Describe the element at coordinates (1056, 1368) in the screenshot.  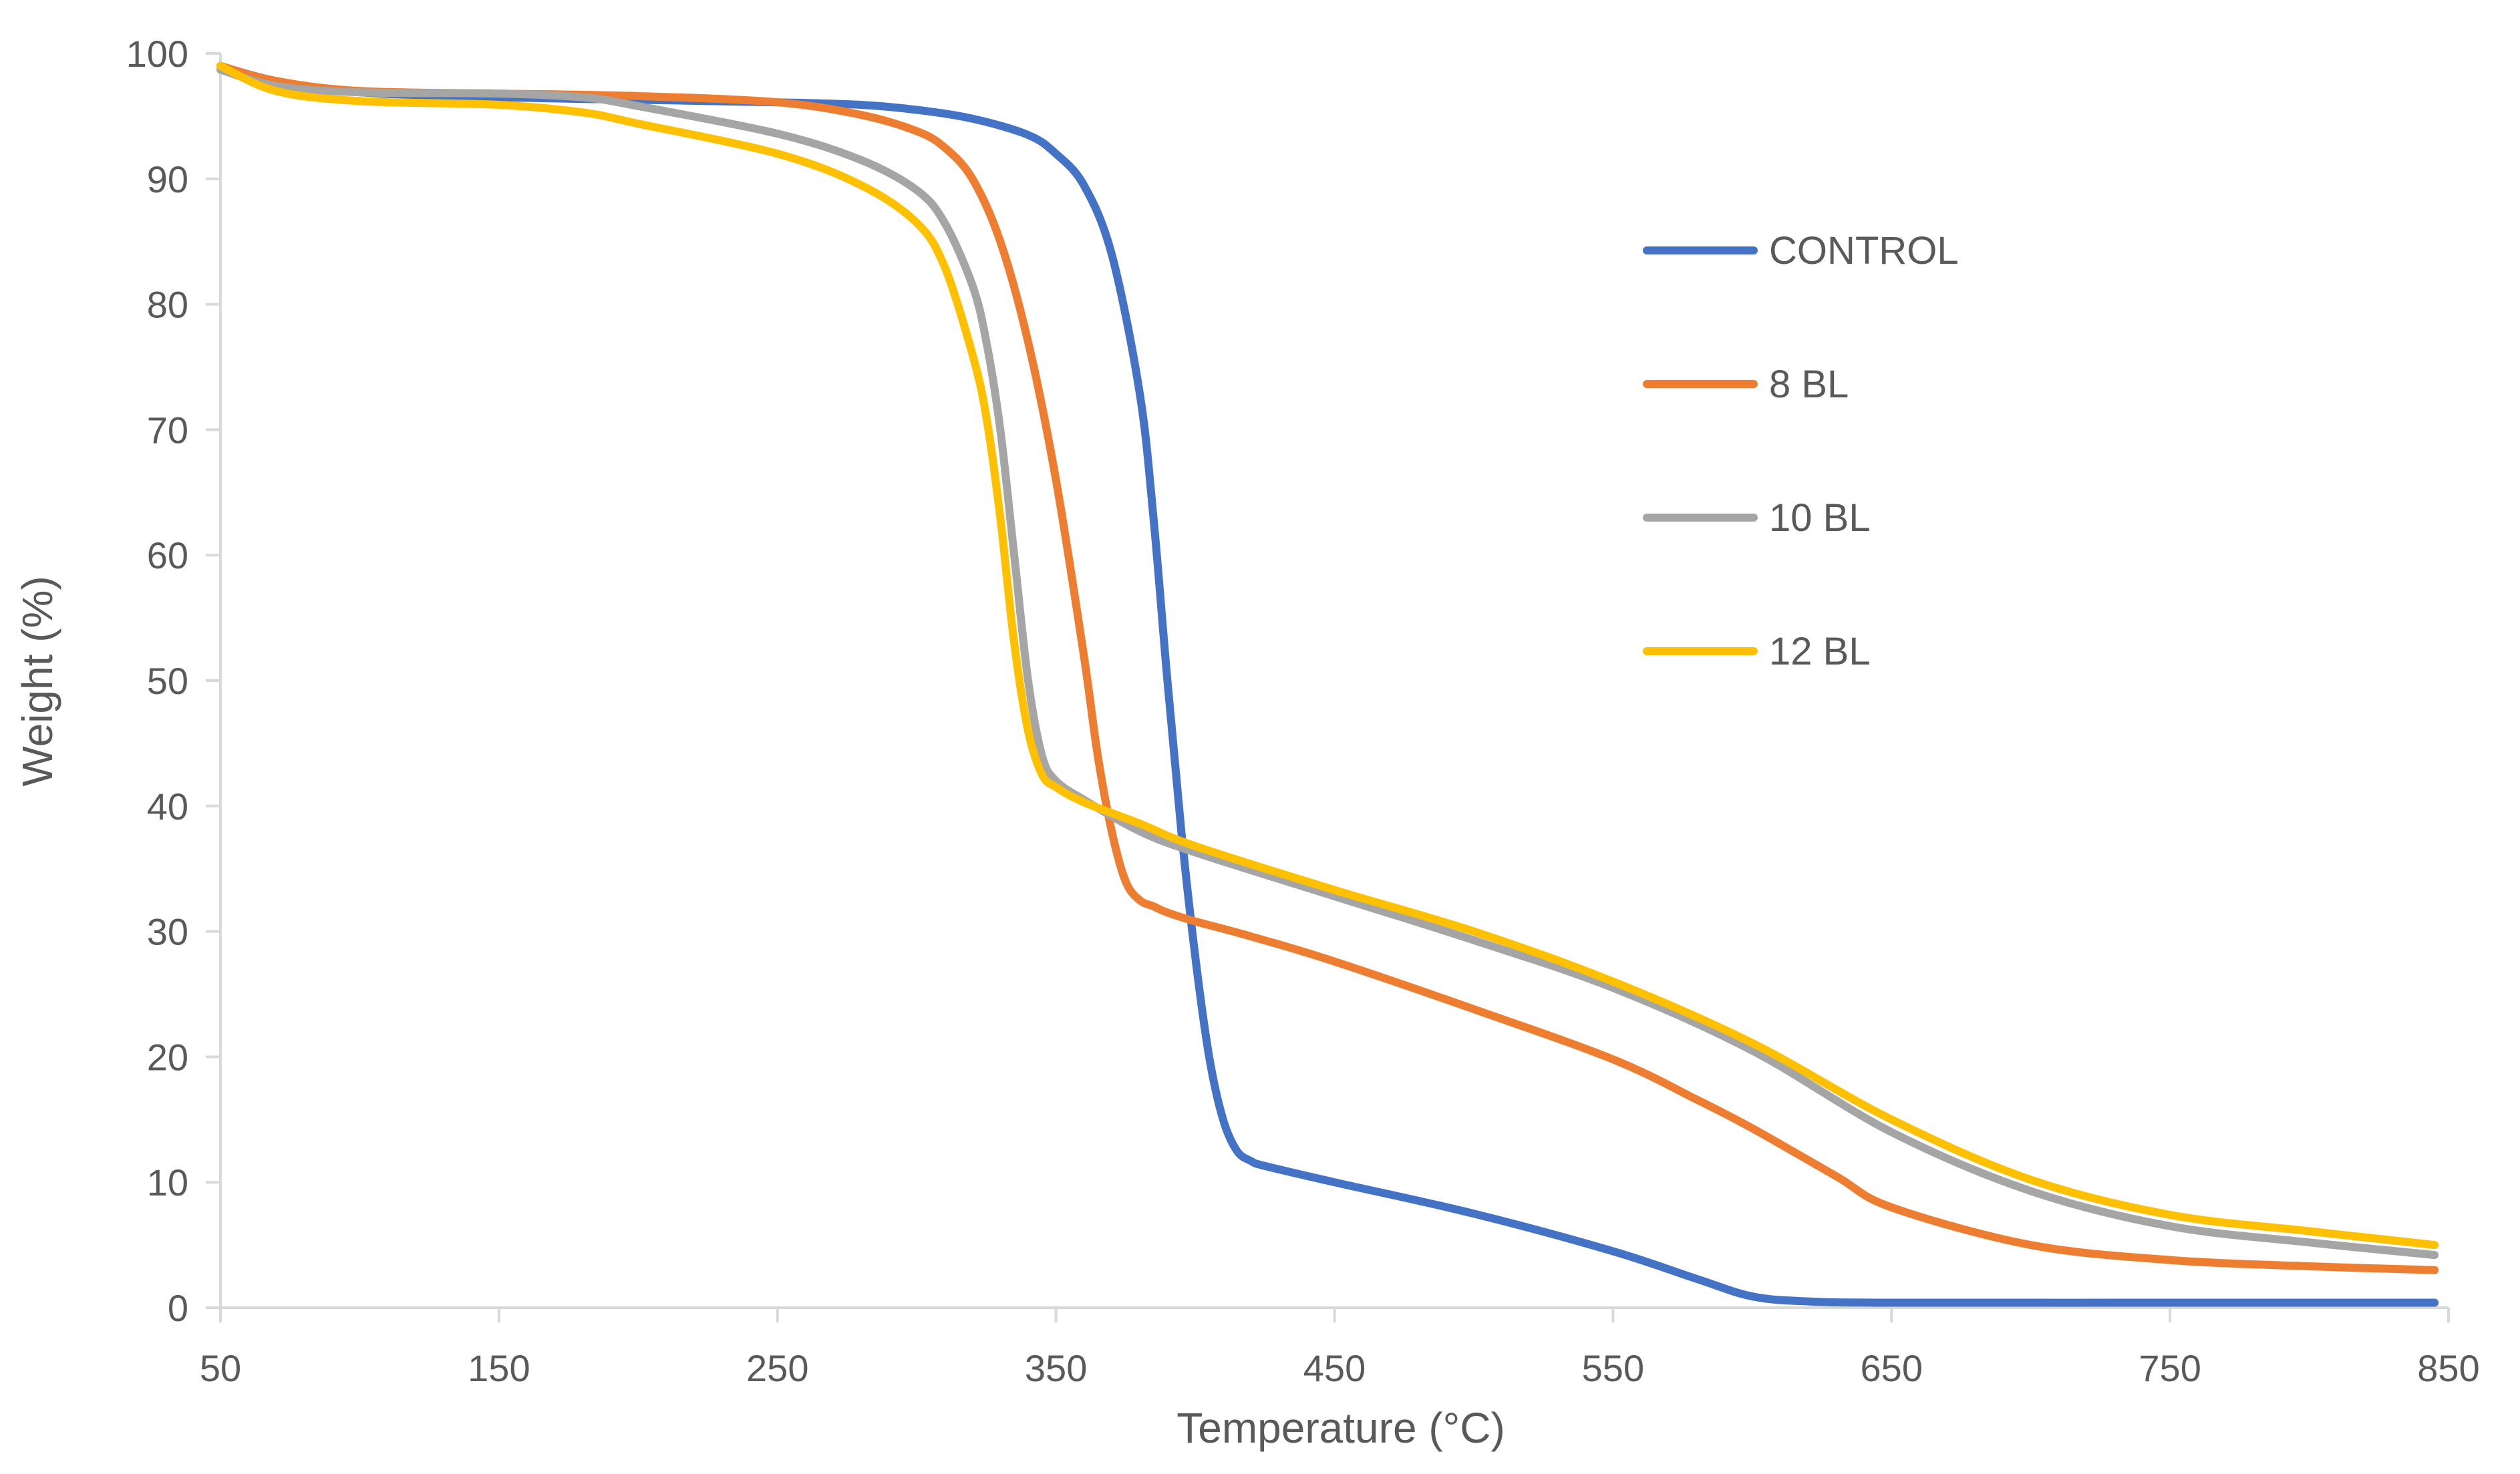
I see `x-tick-label: 350` at that location.